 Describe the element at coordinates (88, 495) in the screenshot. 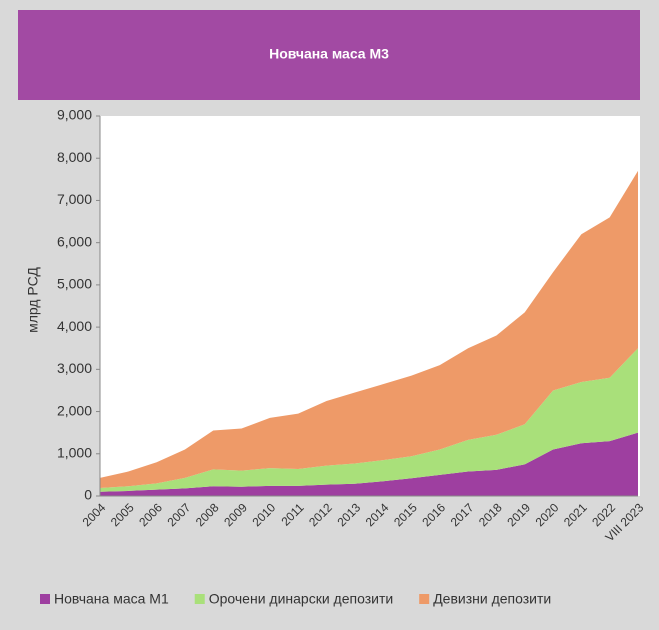

I see `y-tick-label: 0` at that location.